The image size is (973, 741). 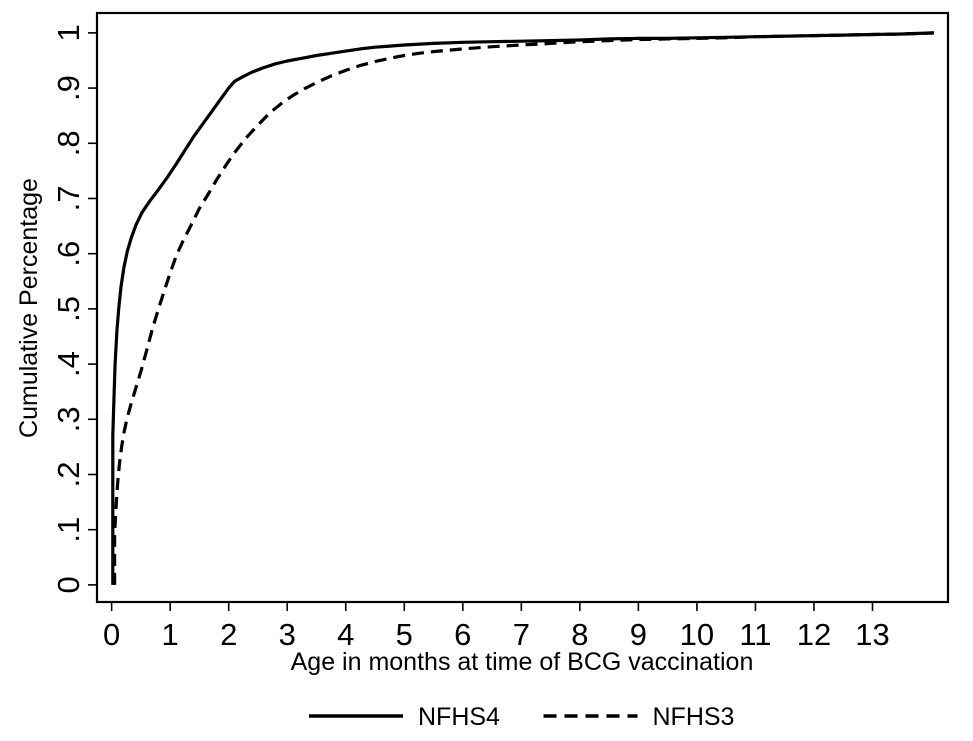 I want to click on x-tick-label: 11, so click(x=755, y=634).